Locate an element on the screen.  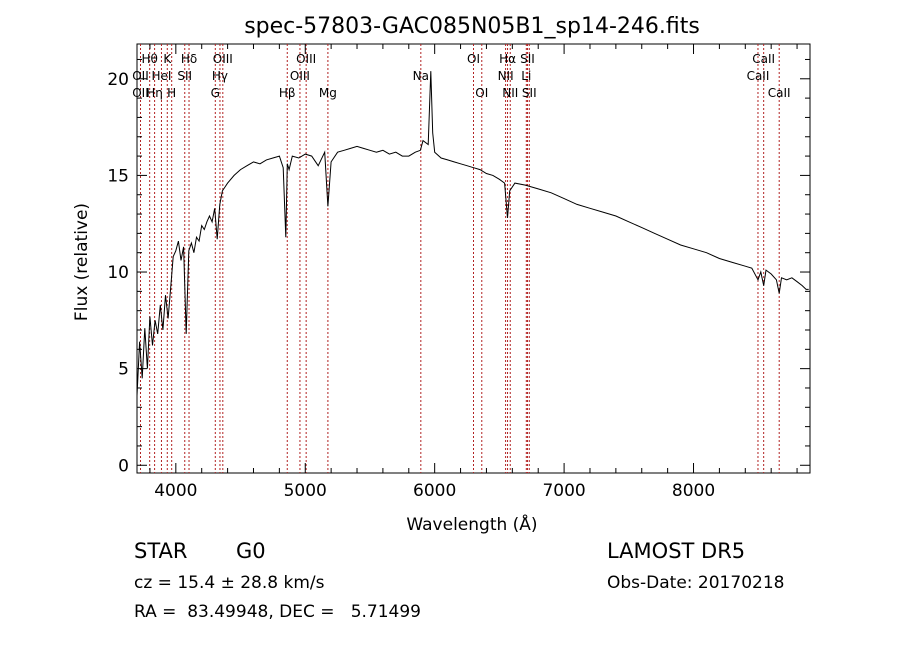
y-tick-label: 15 is located at coordinates (118, 176).